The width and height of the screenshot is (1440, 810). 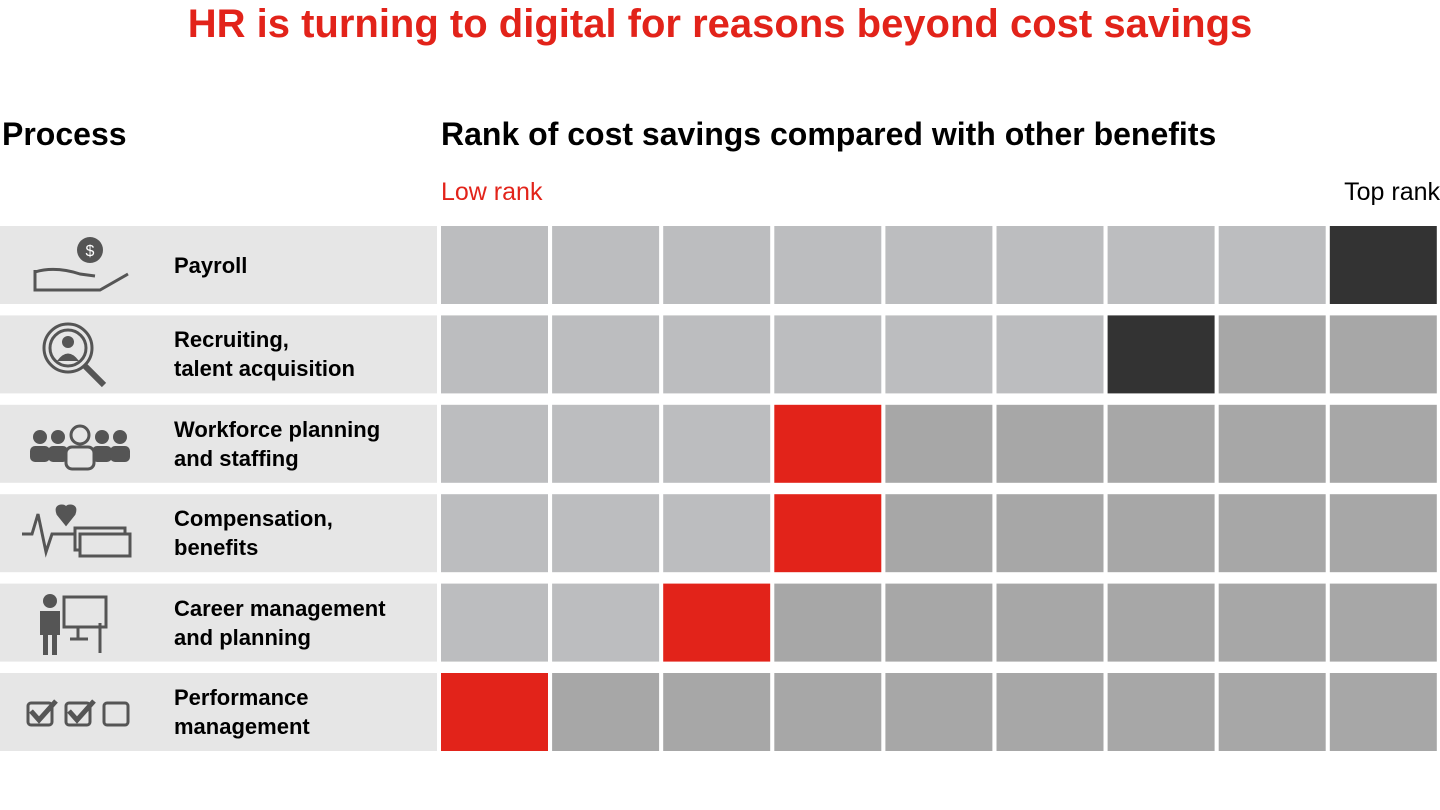 What do you see at coordinates (253, 533) in the screenshot?
I see `process-label: Compensation, benefits` at bounding box center [253, 533].